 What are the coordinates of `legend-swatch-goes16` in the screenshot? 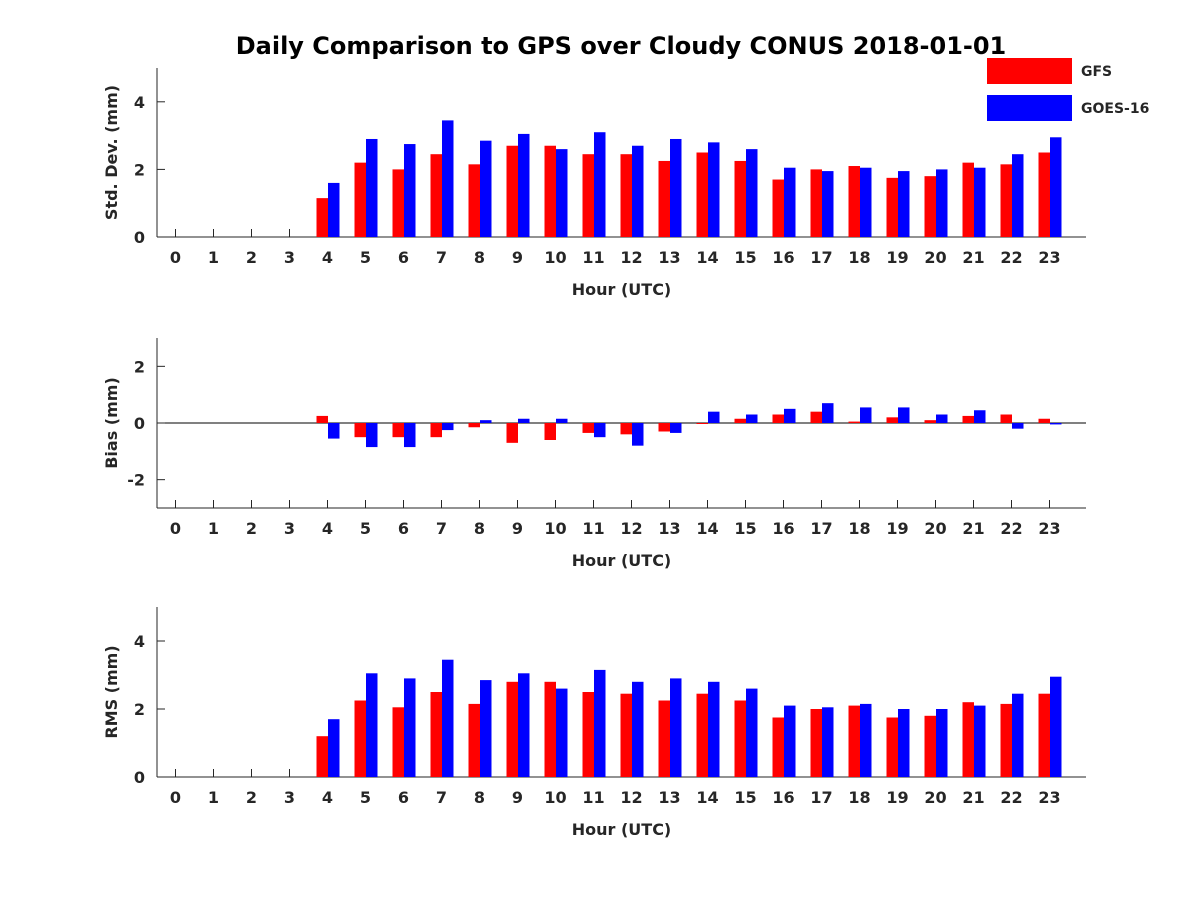 It's located at (1029, 108).